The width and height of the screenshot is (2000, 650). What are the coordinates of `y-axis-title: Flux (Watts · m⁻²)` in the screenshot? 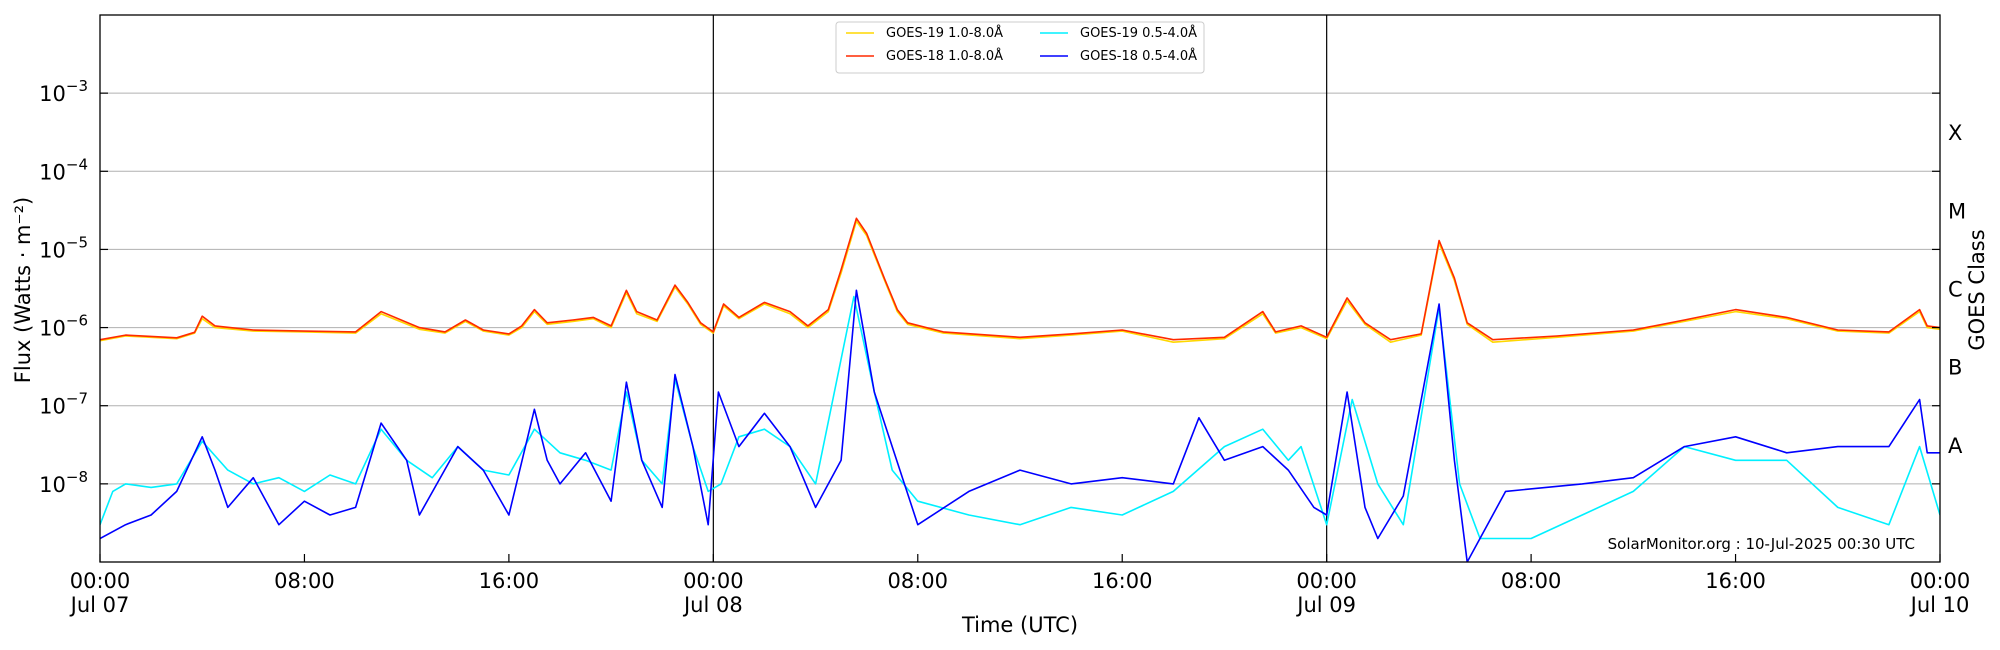 It's located at (23, 290).